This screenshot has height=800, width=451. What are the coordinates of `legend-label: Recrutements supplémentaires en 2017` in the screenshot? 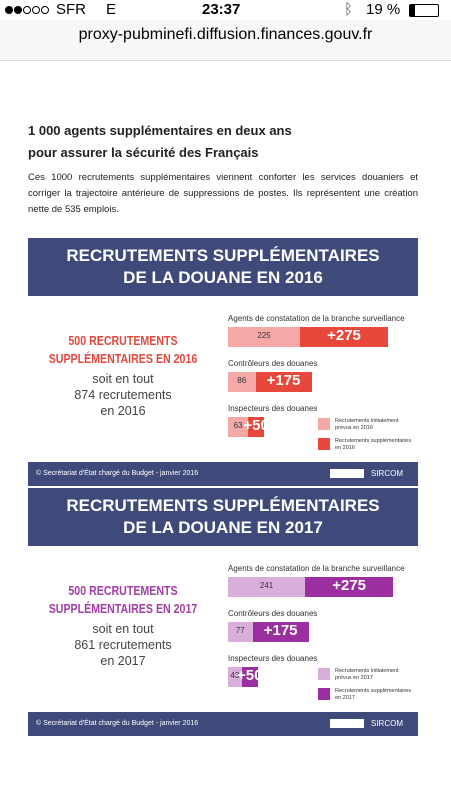 It's located at (373, 694).